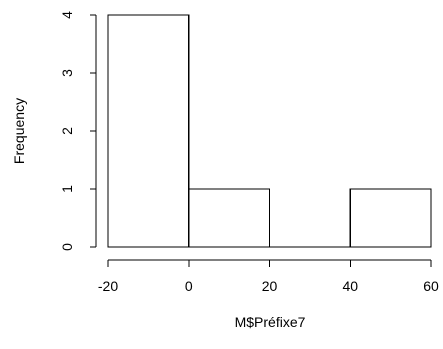 Image resolution: width=443 pixels, height=349 pixels. What do you see at coordinates (67, 15) in the screenshot?
I see `y-tick-label-4: 4` at bounding box center [67, 15].